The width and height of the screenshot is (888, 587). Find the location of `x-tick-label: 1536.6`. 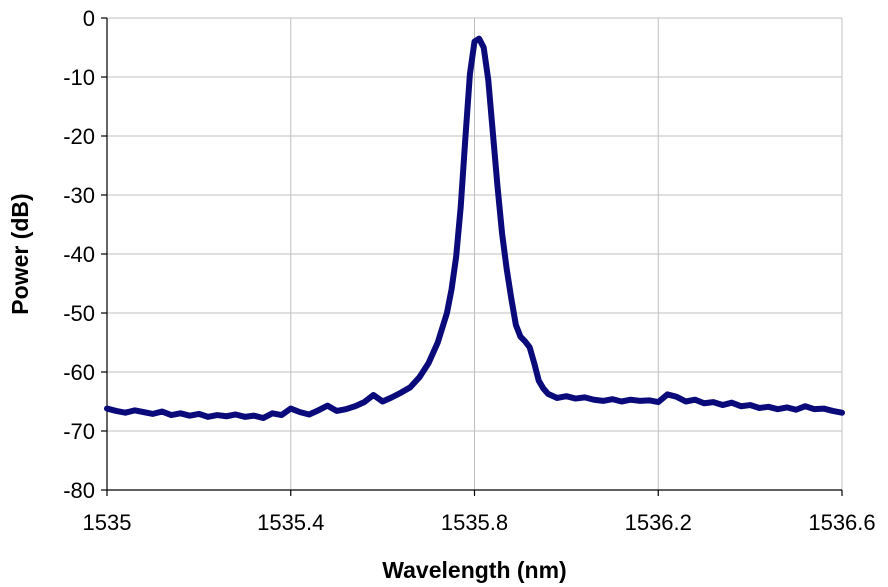

x-tick-label: 1536.6 is located at coordinates (841, 522).